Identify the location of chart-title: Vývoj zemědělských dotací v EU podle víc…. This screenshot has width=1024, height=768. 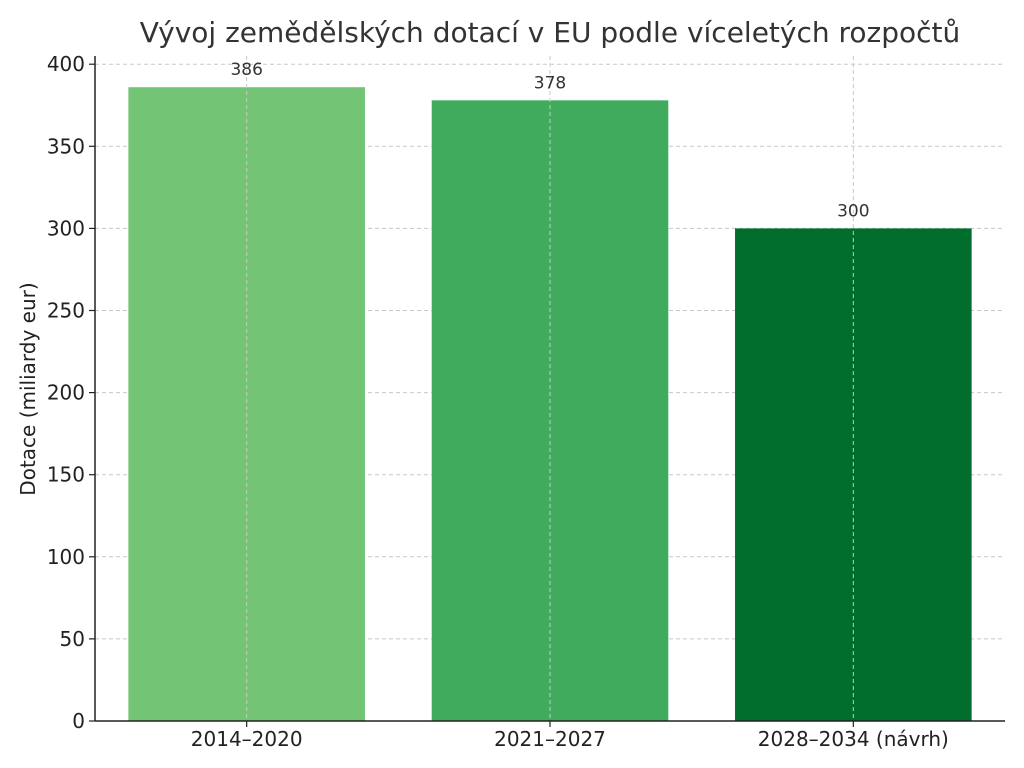
(550, 32).